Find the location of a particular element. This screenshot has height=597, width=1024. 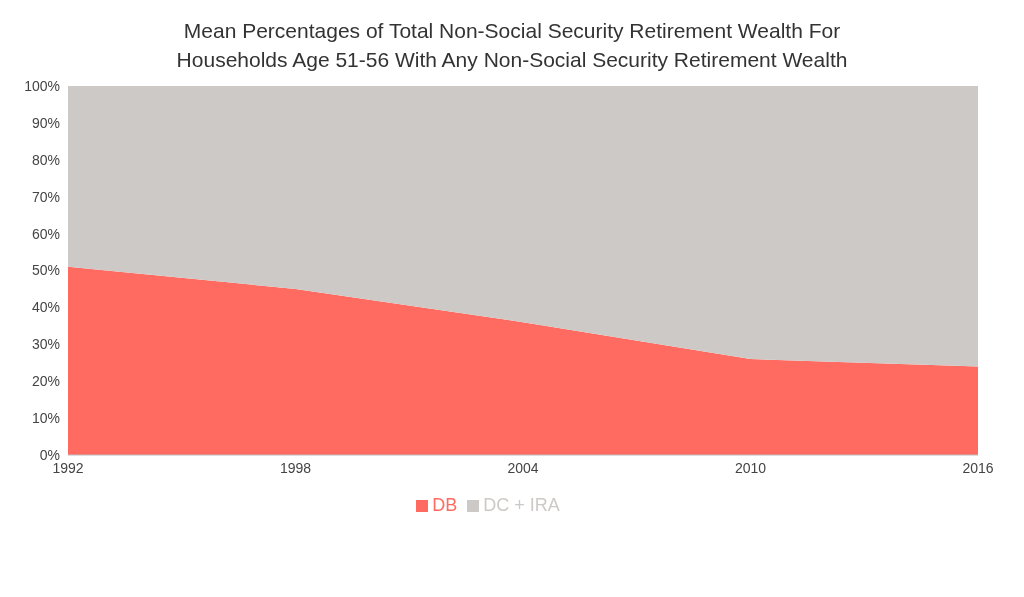

y-tick-label: 100% is located at coordinates (42, 85).